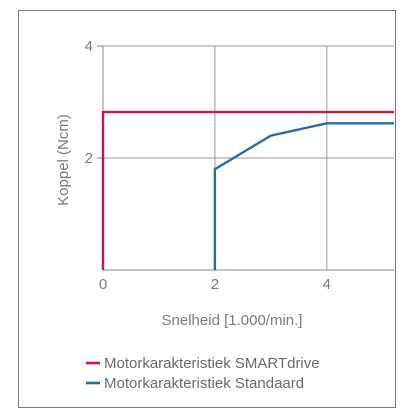 The image size is (414, 419). What do you see at coordinates (232, 320) in the screenshot?
I see `x-axis-title: Snelheid [1.000/min.]` at bounding box center [232, 320].